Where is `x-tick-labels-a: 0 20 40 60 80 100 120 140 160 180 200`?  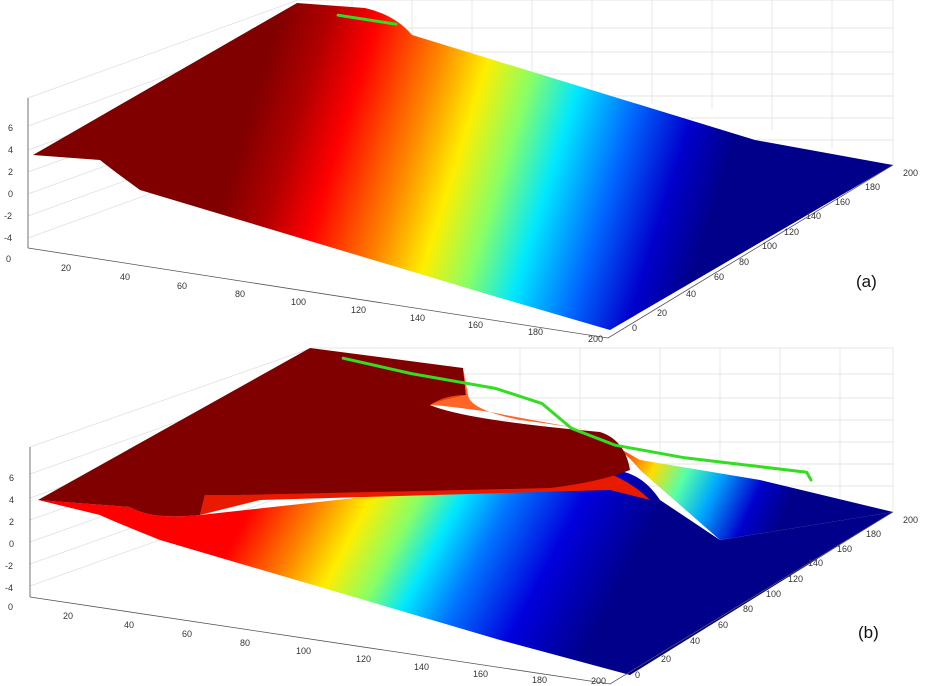
x-tick-labels-a: 0 20 40 60 80 100 120 140 160 180 200 is located at coordinates (304, 299).